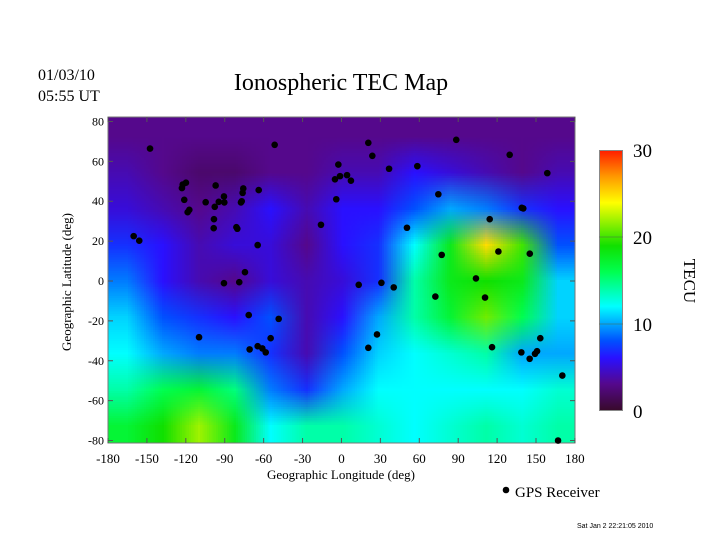 Image resolution: width=720 pixels, height=540 pixels. I want to click on x-tick-label: -60, so click(263, 458).